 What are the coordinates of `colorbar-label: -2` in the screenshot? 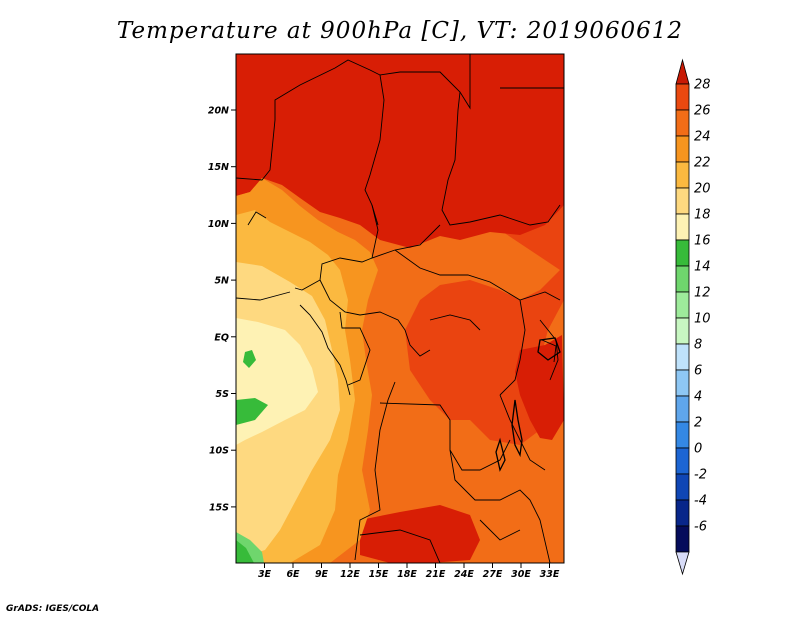 It's located at (700, 475).